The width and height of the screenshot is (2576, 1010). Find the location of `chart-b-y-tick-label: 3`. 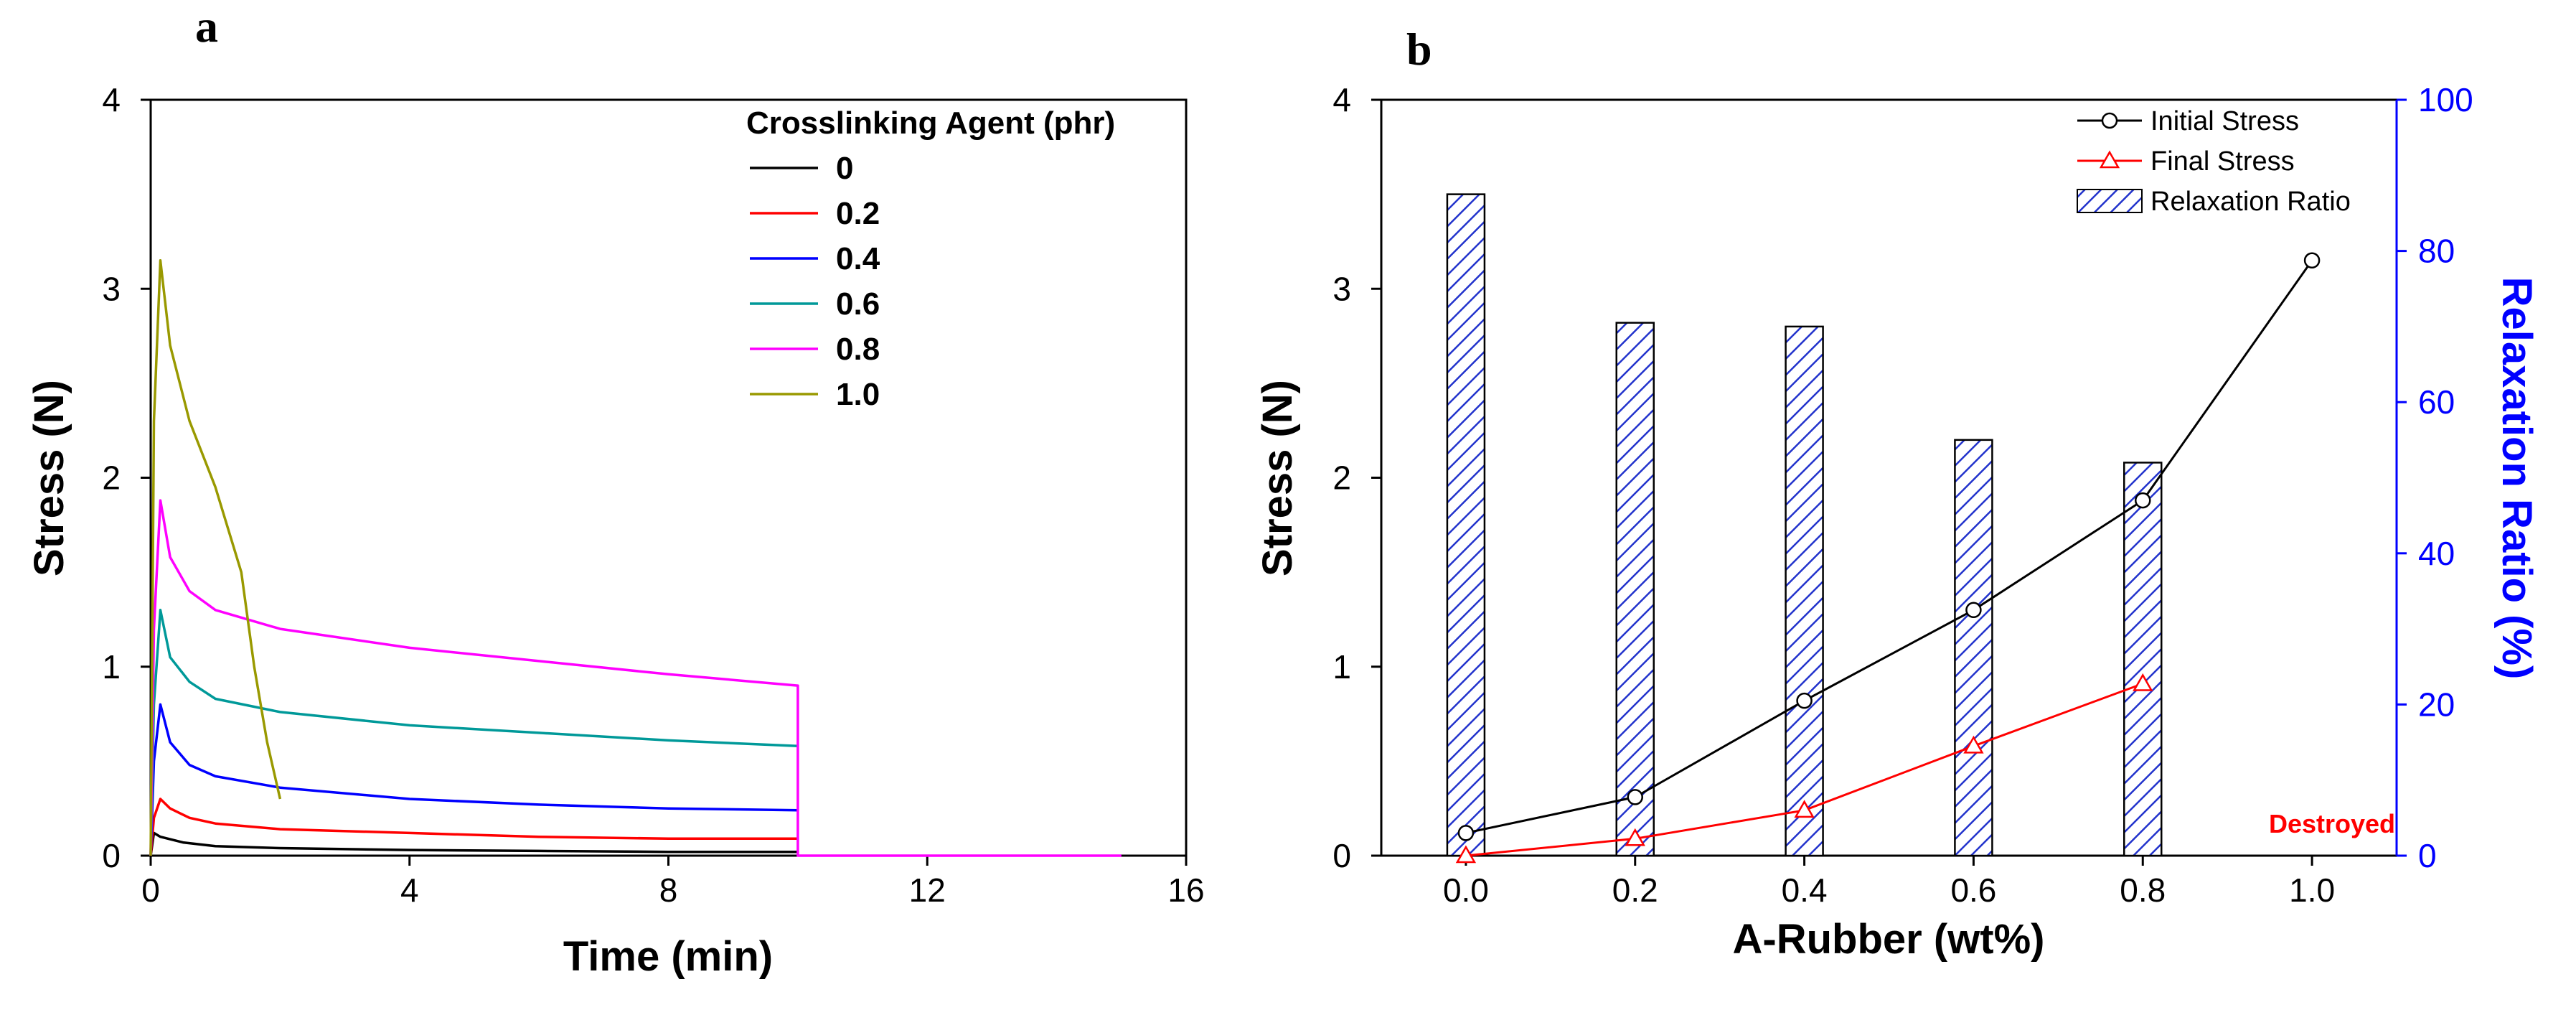

chart-b-y-tick-label: 3 is located at coordinates (1341, 288).